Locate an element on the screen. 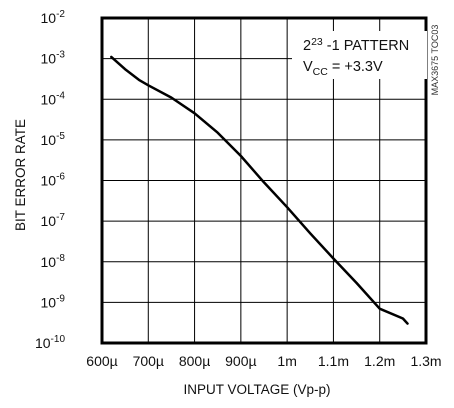 Image resolution: width=454 pixels, height=408 pixels. x-tick-label: 600µ is located at coordinates (101, 361).